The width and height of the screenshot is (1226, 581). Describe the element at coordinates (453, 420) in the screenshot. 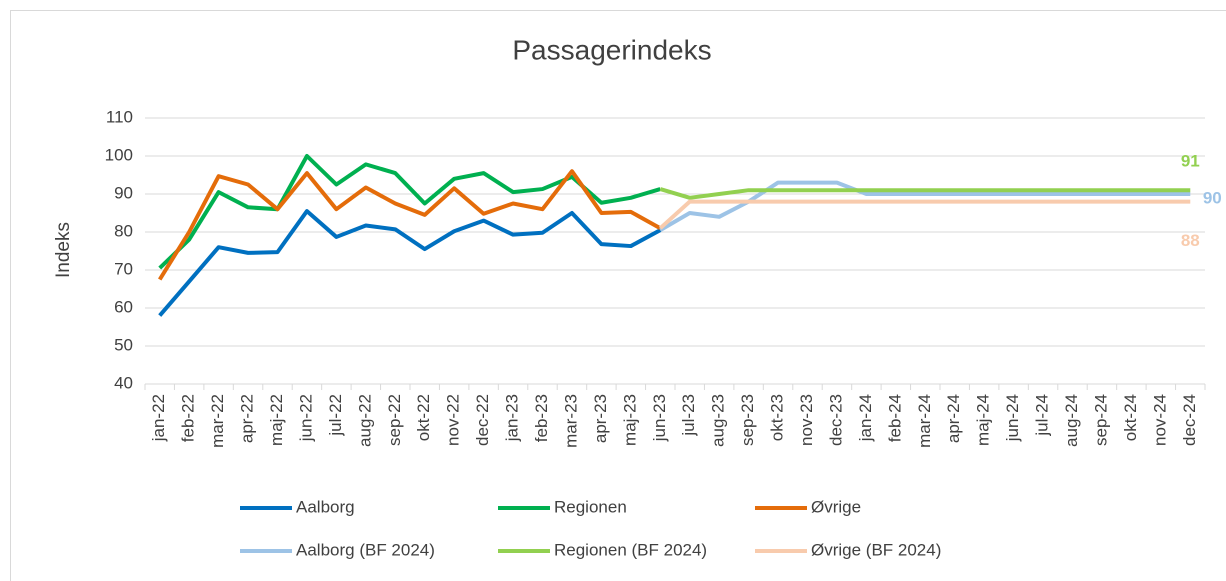

I see `x-tick-label: nov-22` at that location.